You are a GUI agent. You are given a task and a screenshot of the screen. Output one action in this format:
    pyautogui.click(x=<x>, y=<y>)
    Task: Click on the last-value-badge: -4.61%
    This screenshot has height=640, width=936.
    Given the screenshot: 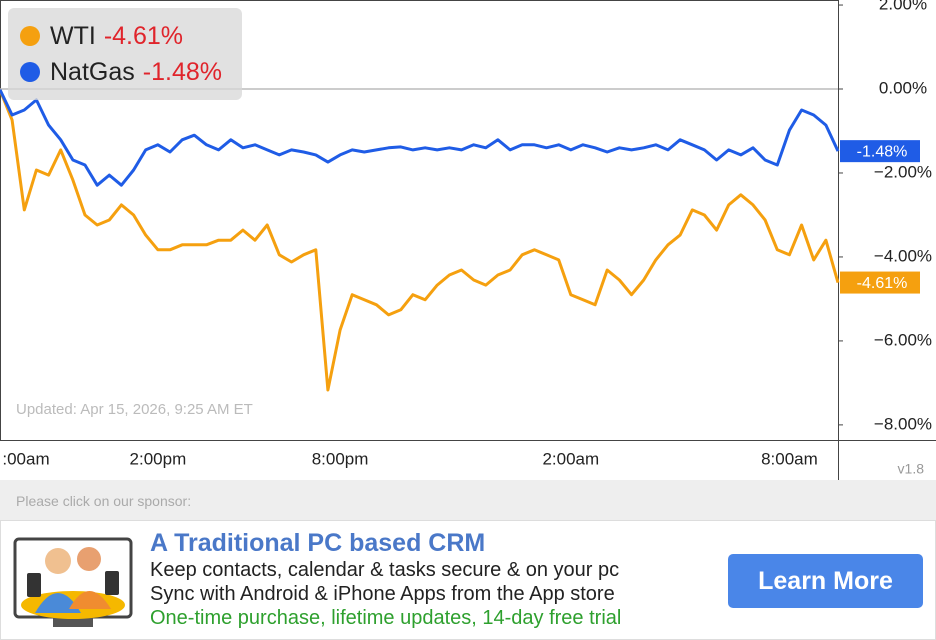 What is the action you would take?
    pyautogui.click(x=880, y=282)
    